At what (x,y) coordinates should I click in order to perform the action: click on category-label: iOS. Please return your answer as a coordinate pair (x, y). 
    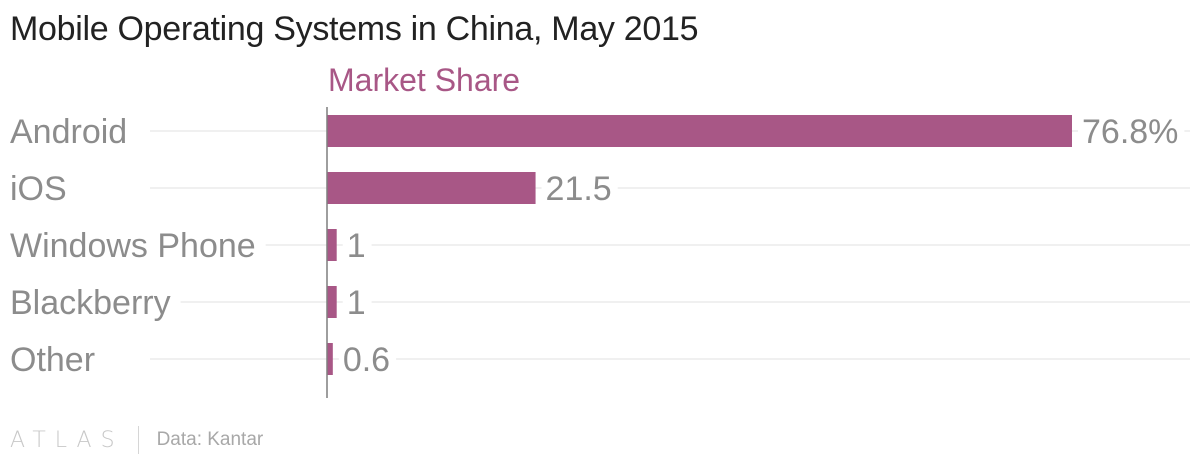
    Looking at the image, I should click on (38, 189).